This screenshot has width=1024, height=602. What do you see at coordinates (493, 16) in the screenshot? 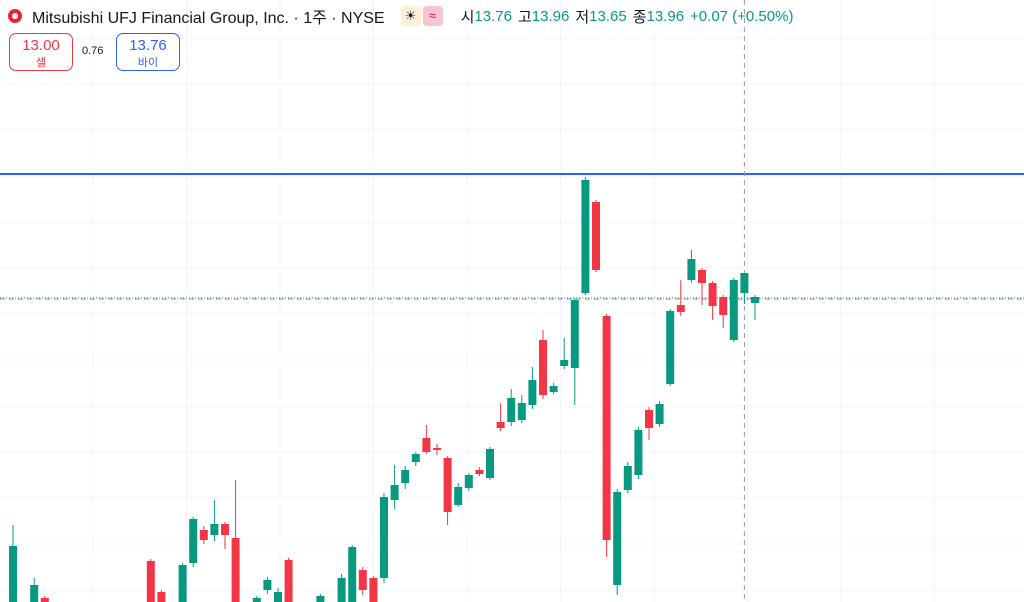
I see `ohlc-value: 13.76` at bounding box center [493, 16].